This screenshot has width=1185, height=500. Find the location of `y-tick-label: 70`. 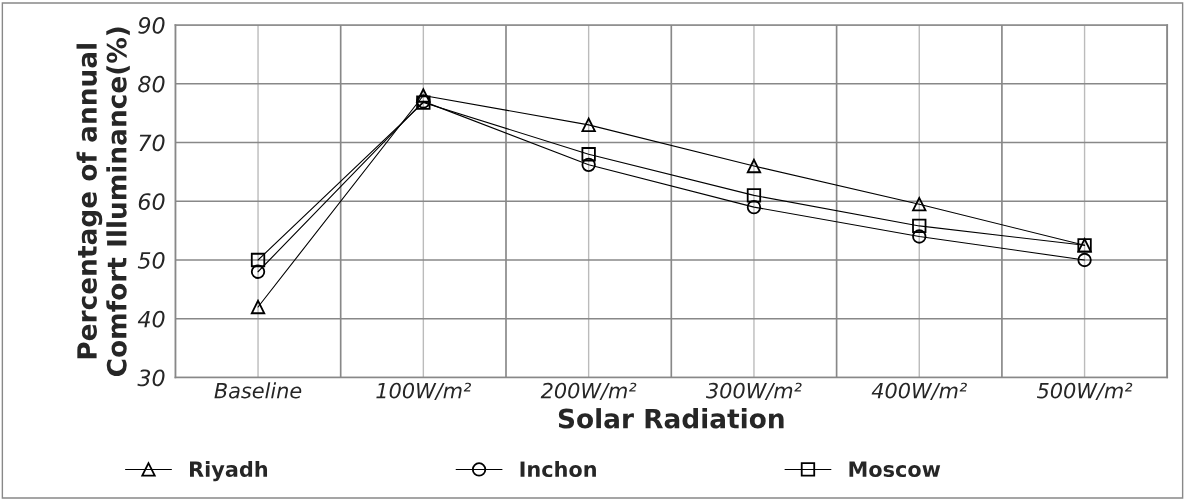

y-tick-label: 70 is located at coordinates (152, 143).